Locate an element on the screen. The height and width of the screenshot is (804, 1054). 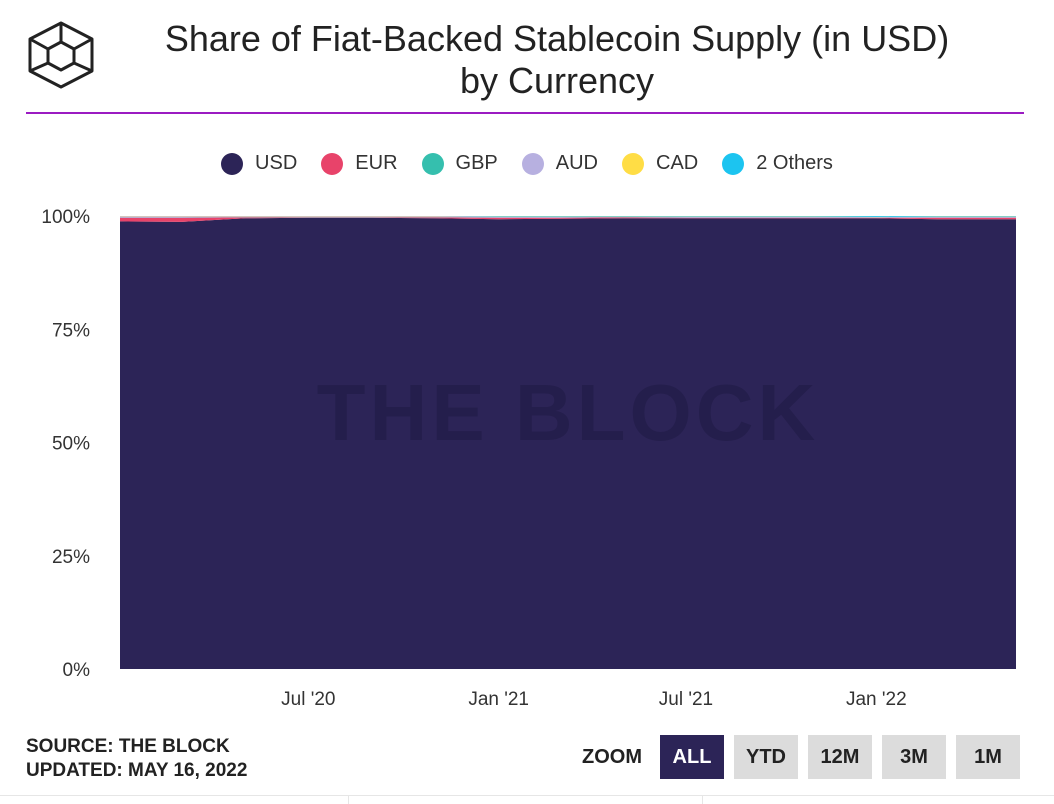
legend-item-2-others: 2 Others is located at coordinates (777, 163).